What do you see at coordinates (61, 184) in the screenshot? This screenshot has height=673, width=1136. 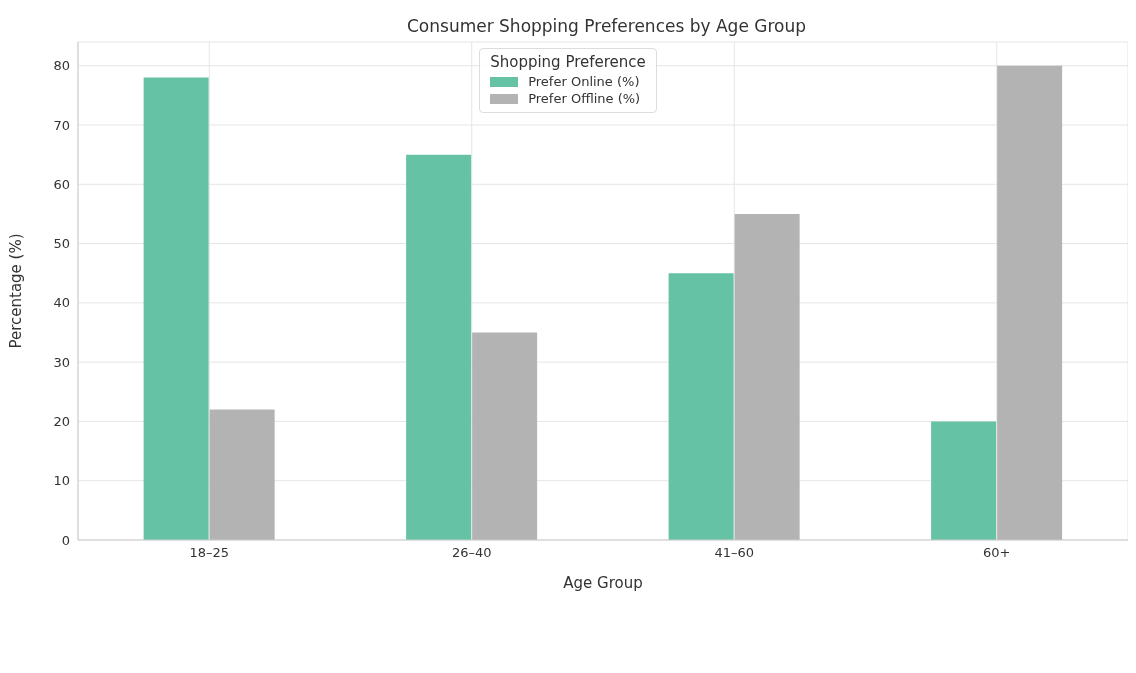 I see `y-tick-label: 60` at bounding box center [61, 184].